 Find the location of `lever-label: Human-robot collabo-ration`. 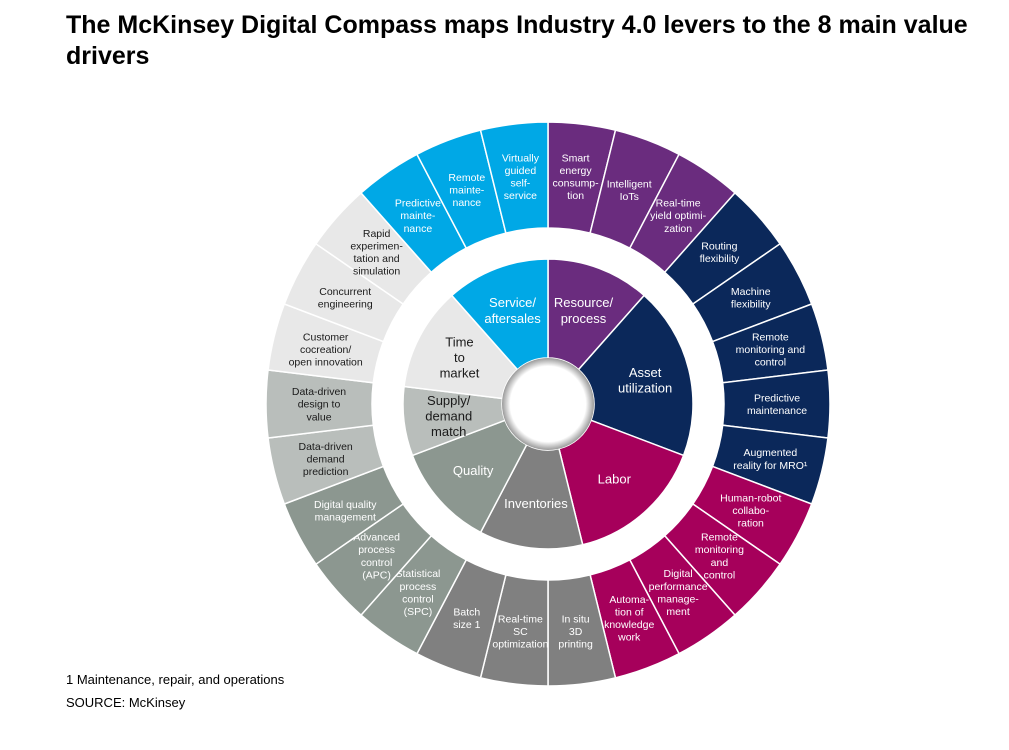

lever-label: Human-robot collabo-ration is located at coordinates (750, 510).